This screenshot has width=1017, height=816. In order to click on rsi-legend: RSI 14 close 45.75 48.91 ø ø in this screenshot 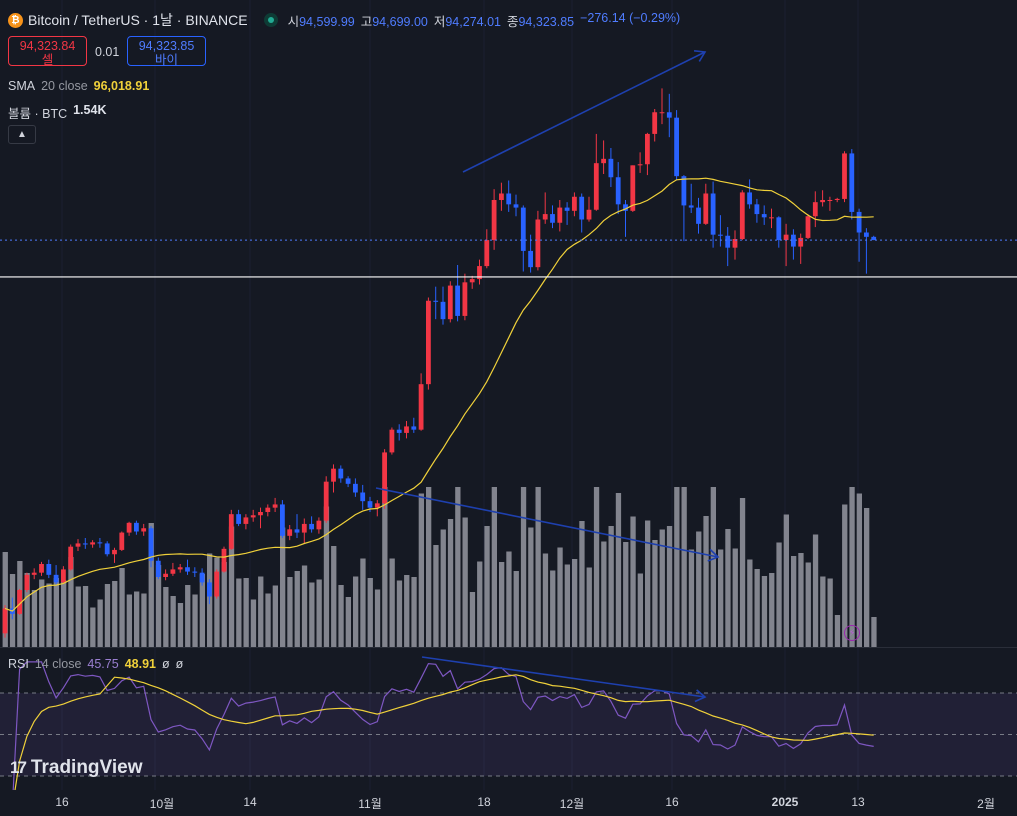, I will do `click(95, 664)`.